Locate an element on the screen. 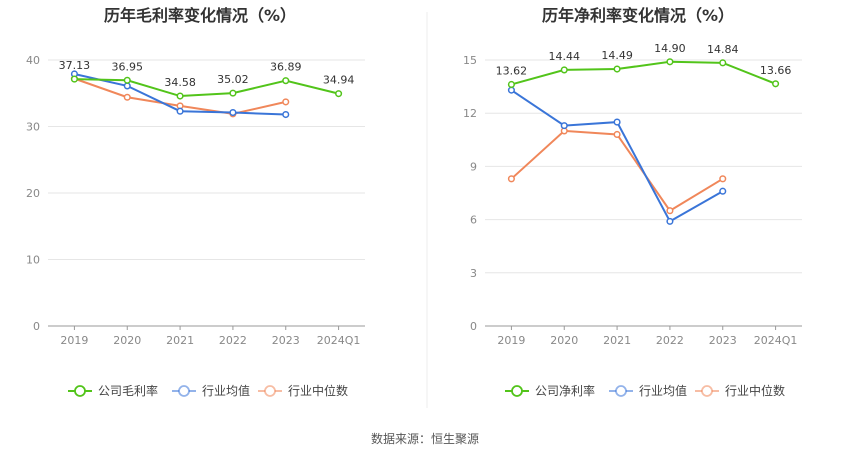  chart-title: 历年毛利率变化情况（%） is located at coordinates (200, 15).